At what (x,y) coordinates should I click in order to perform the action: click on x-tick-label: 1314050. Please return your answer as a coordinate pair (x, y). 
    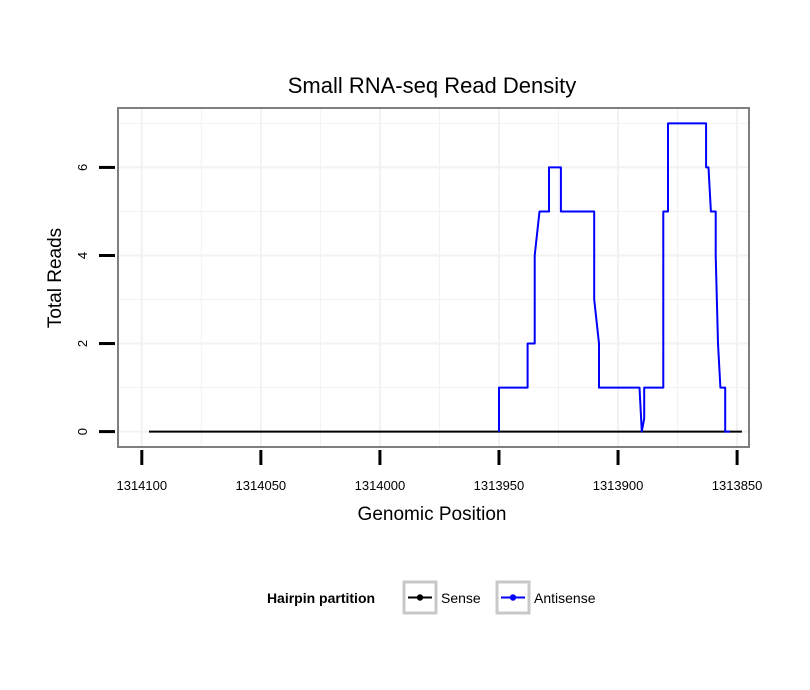
    Looking at the image, I should click on (261, 485).